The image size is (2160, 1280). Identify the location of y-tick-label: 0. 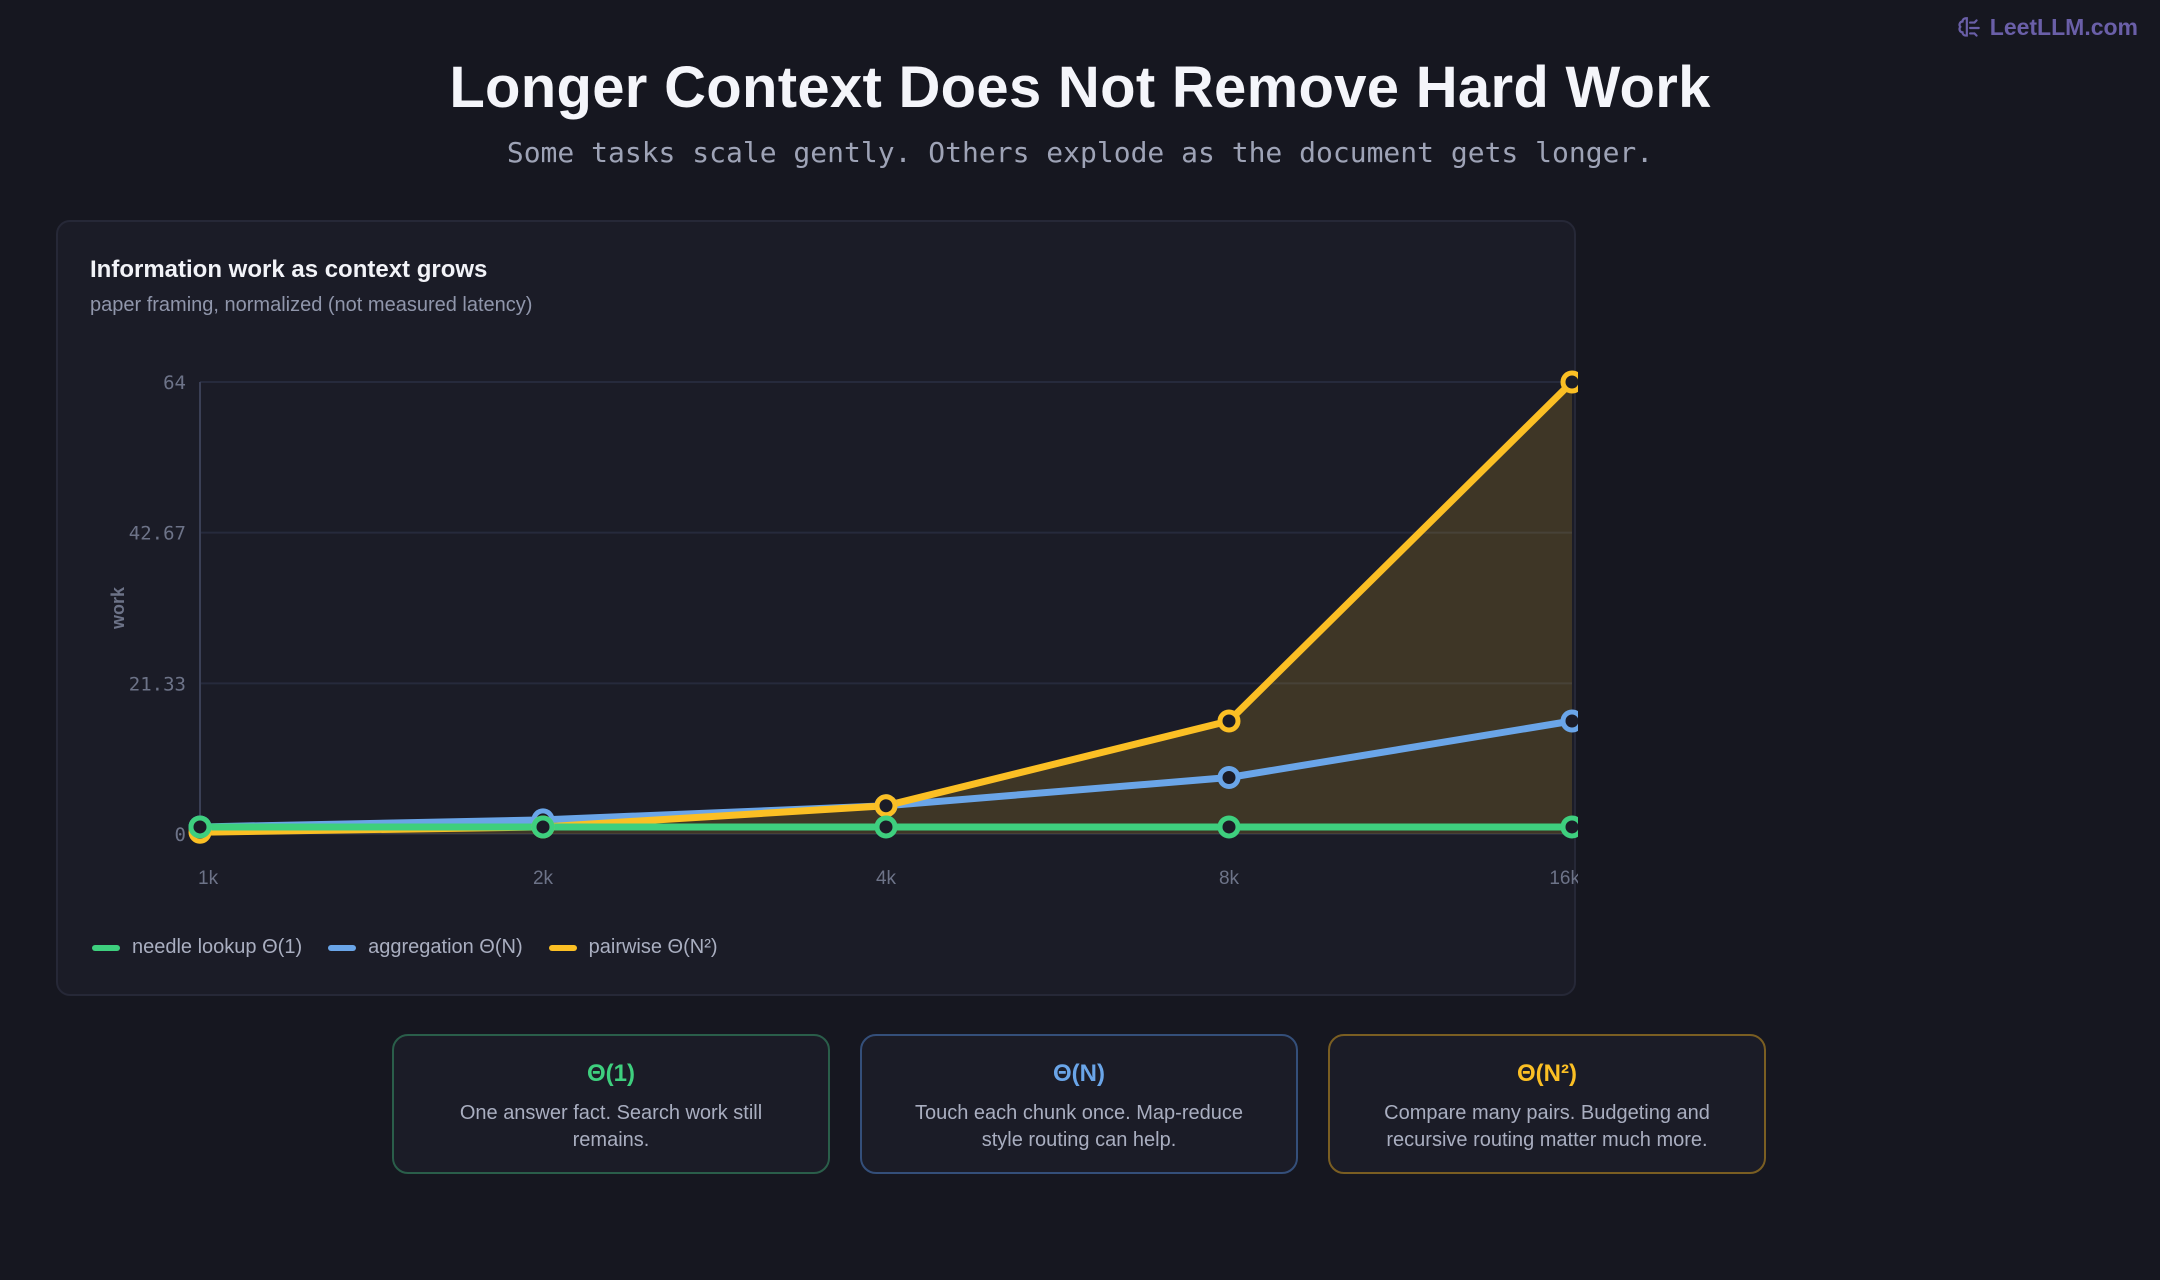
(180, 835).